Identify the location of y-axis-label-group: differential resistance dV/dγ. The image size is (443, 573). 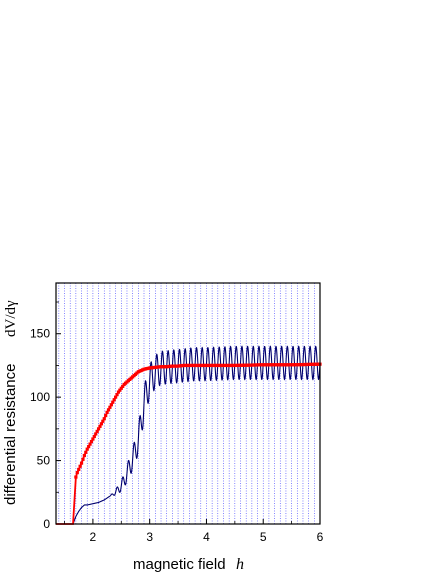
(10, 402).